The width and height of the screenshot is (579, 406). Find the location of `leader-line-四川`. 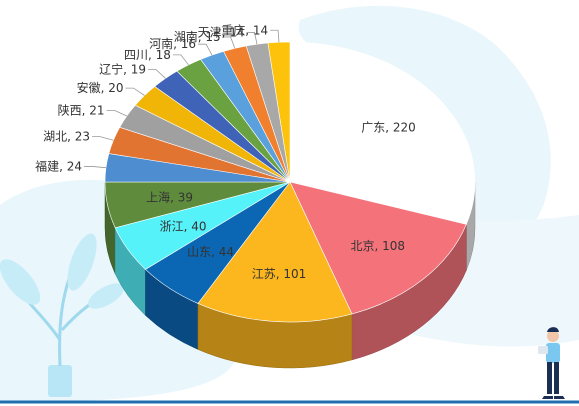

leader-line-四川 is located at coordinates (180, 60).